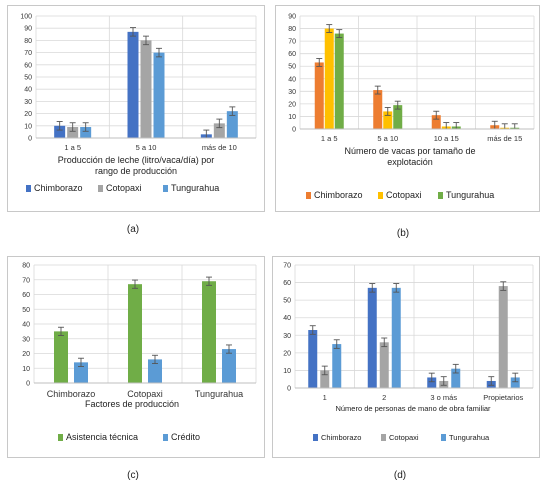 The width and height of the screenshot is (545, 485). Describe the element at coordinates (72, 147) in the screenshot. I see `x-tick-label: 1 a 5` at that location.